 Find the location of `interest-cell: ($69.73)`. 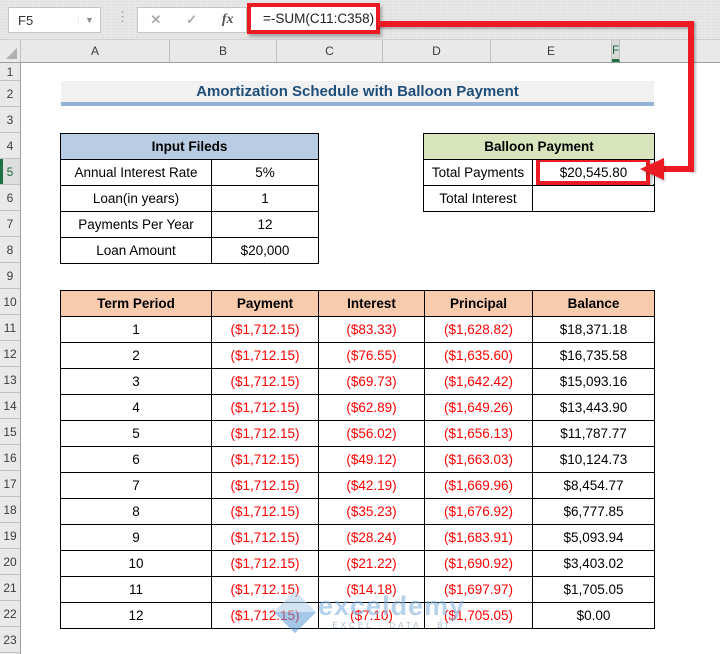

interest-cell: ($69.73) is located at coordinates (371, 381).